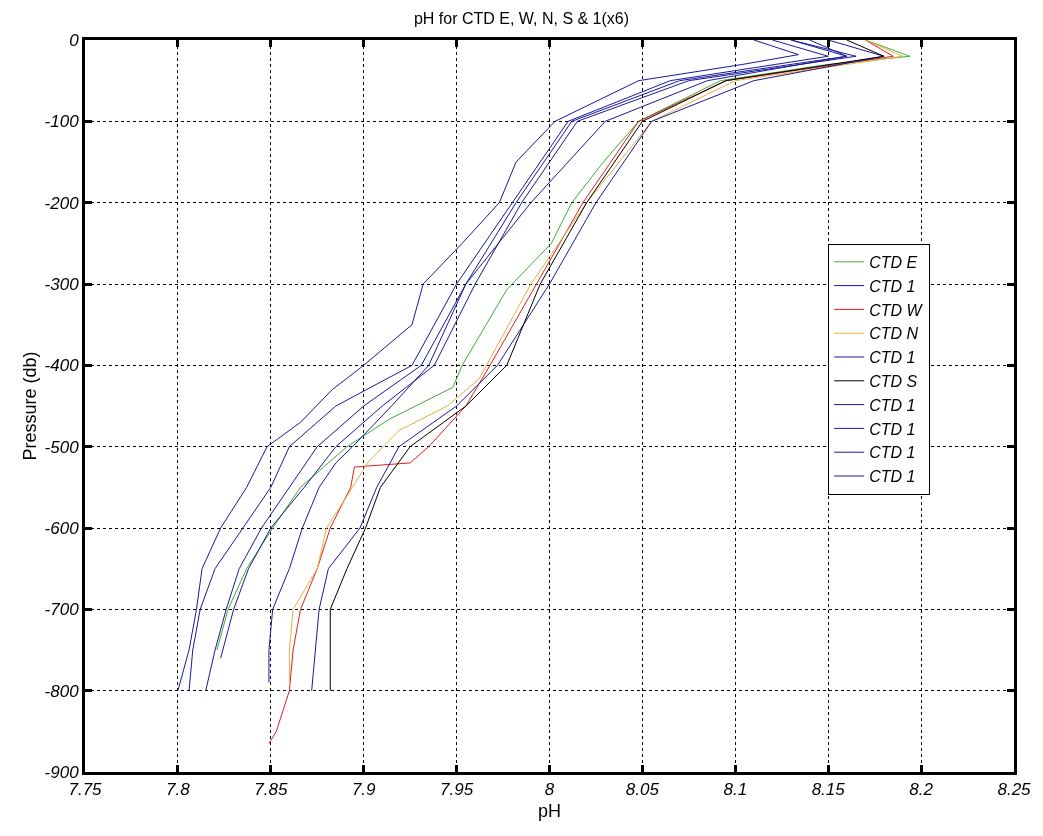  I want to click on legend-label: CTD E, so click(893, 263).